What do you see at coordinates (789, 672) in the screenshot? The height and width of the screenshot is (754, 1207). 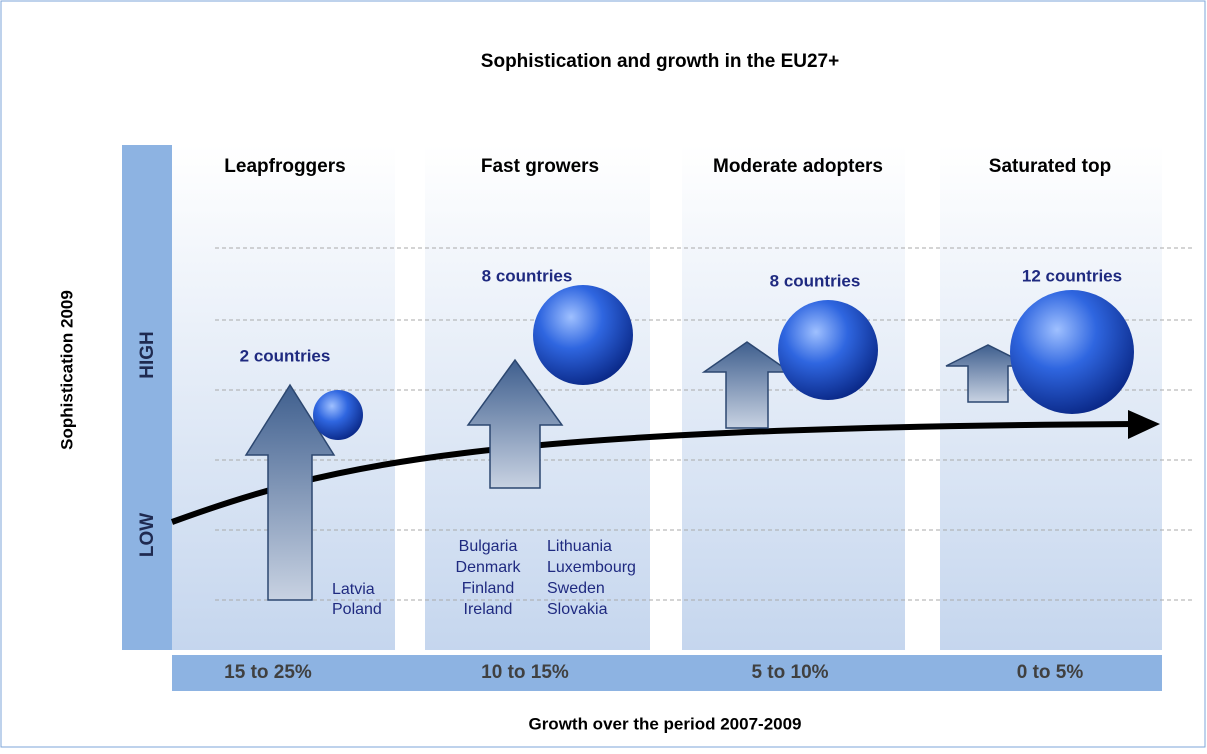 I see `growth-range: 5 to 10%` at bounding box center [789, 672].